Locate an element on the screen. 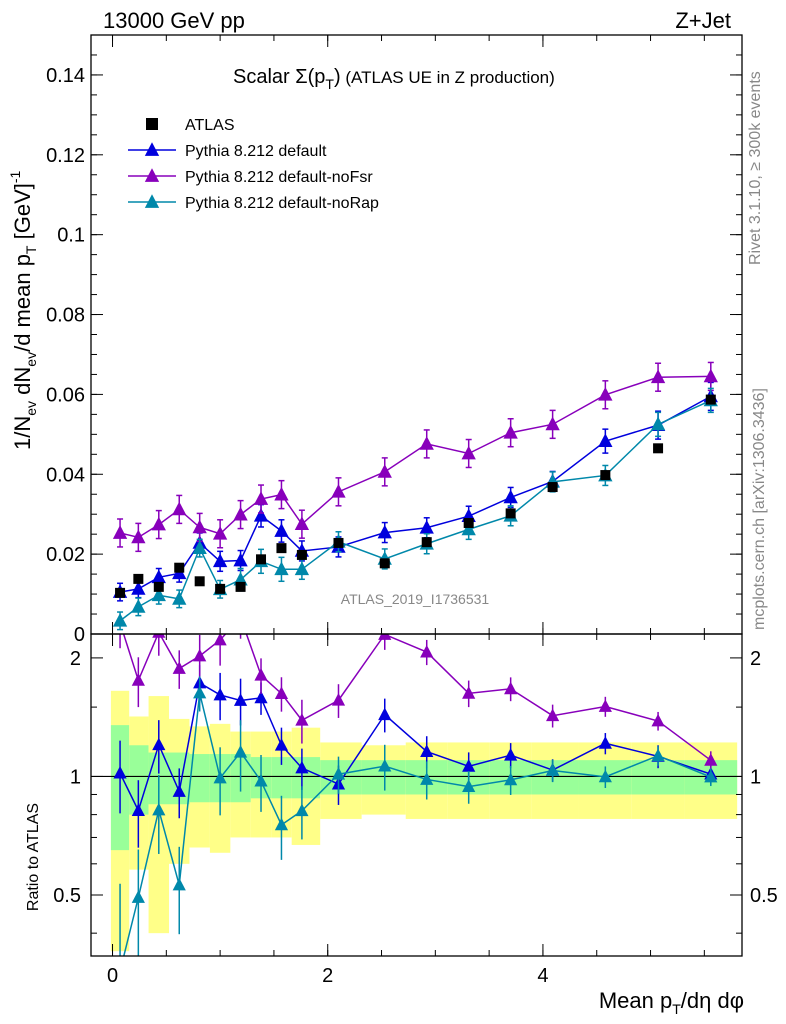  y-tick-label: 0.04 is located at coordinates (65, 475).